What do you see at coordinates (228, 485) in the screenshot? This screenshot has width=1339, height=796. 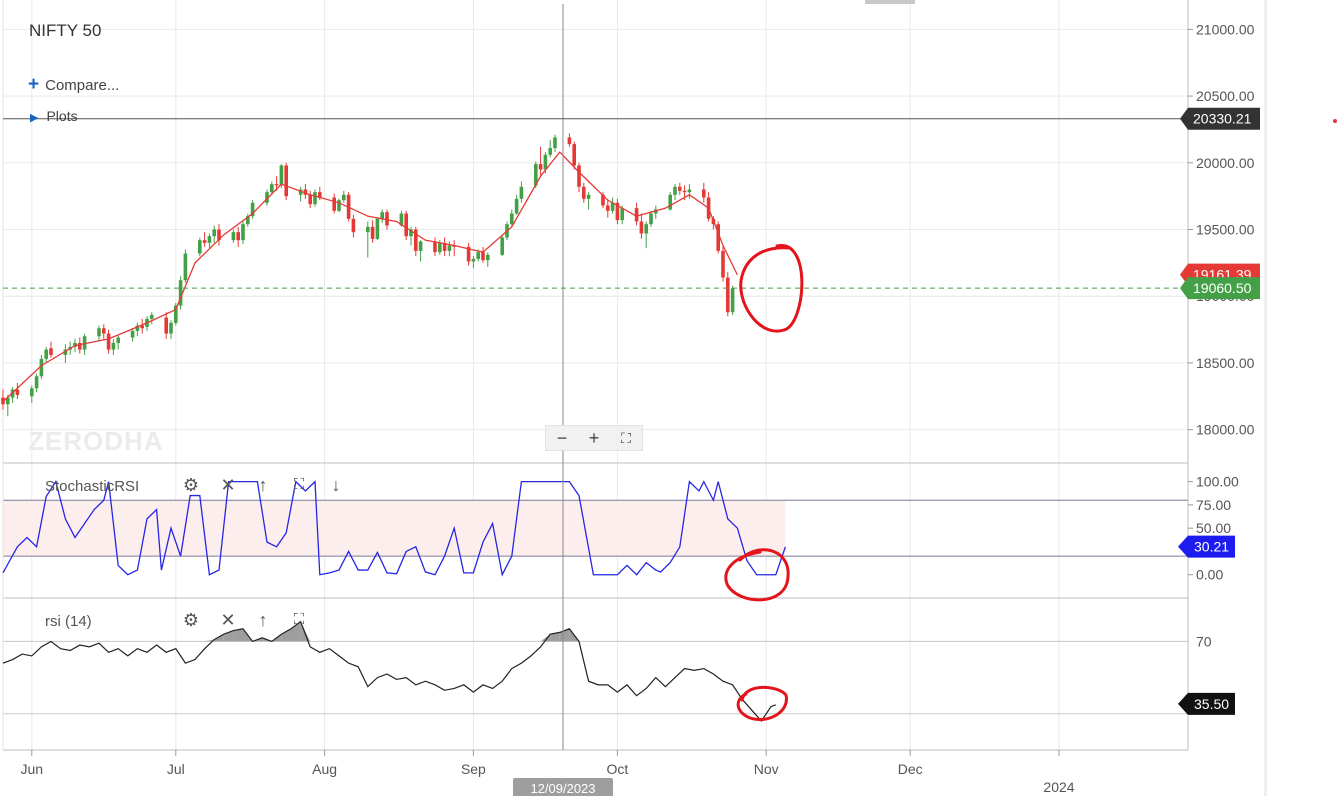 I see `stoch-close-icon: ✕` at bounding box center [228, 485].